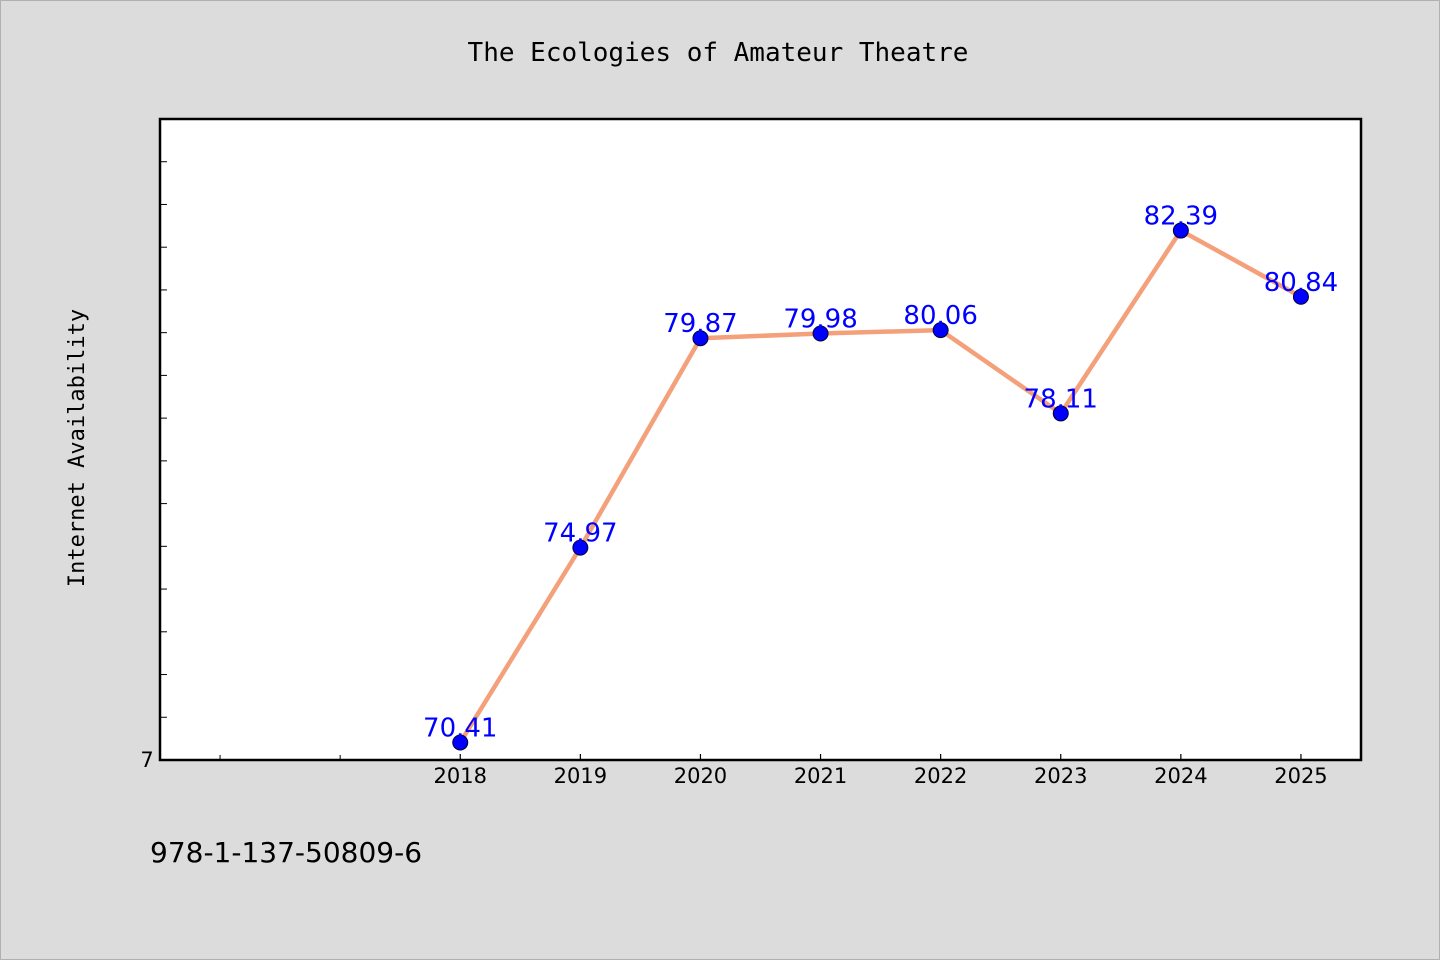  I want to click on chart-title: The Ecologies of Amateur Theatre, so click(718, 53).